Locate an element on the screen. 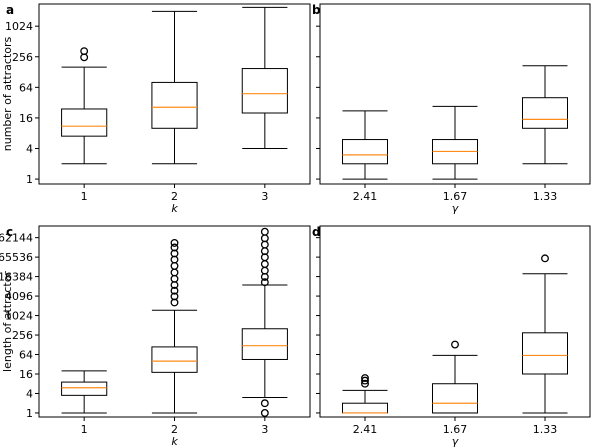  y-axis-label: number of attractors is located at coordinates (7, 93).